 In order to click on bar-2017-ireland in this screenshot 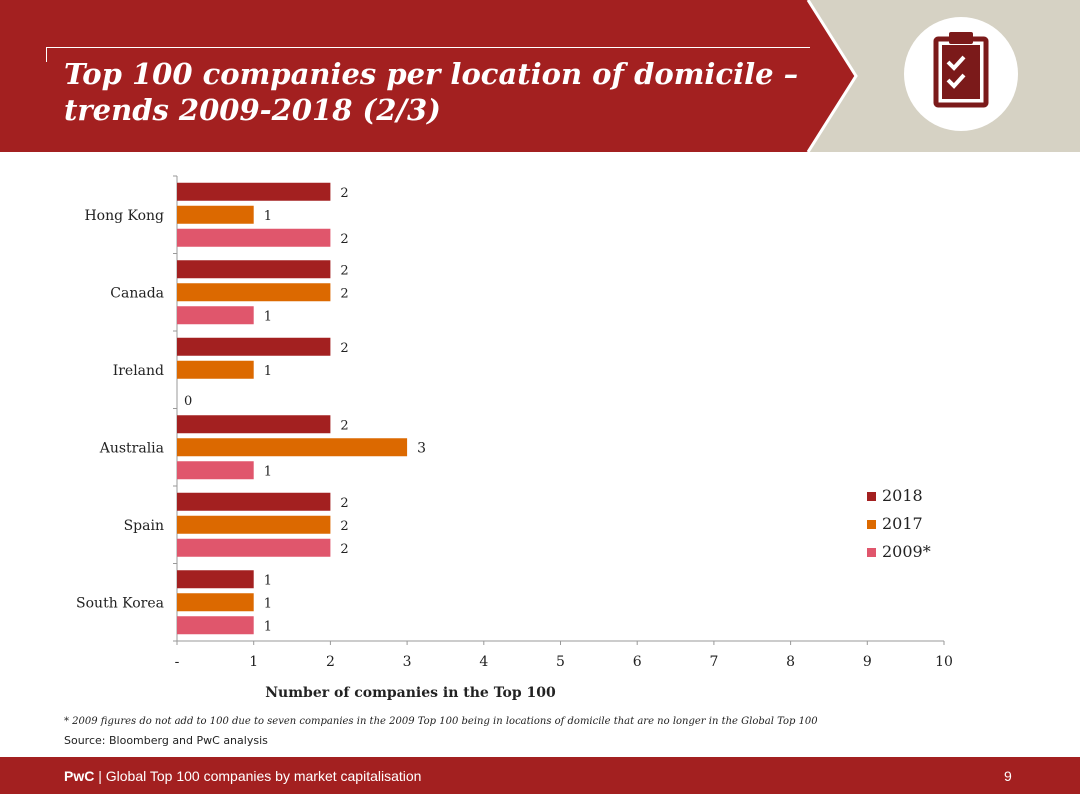, I will do `click(215, 369)`.